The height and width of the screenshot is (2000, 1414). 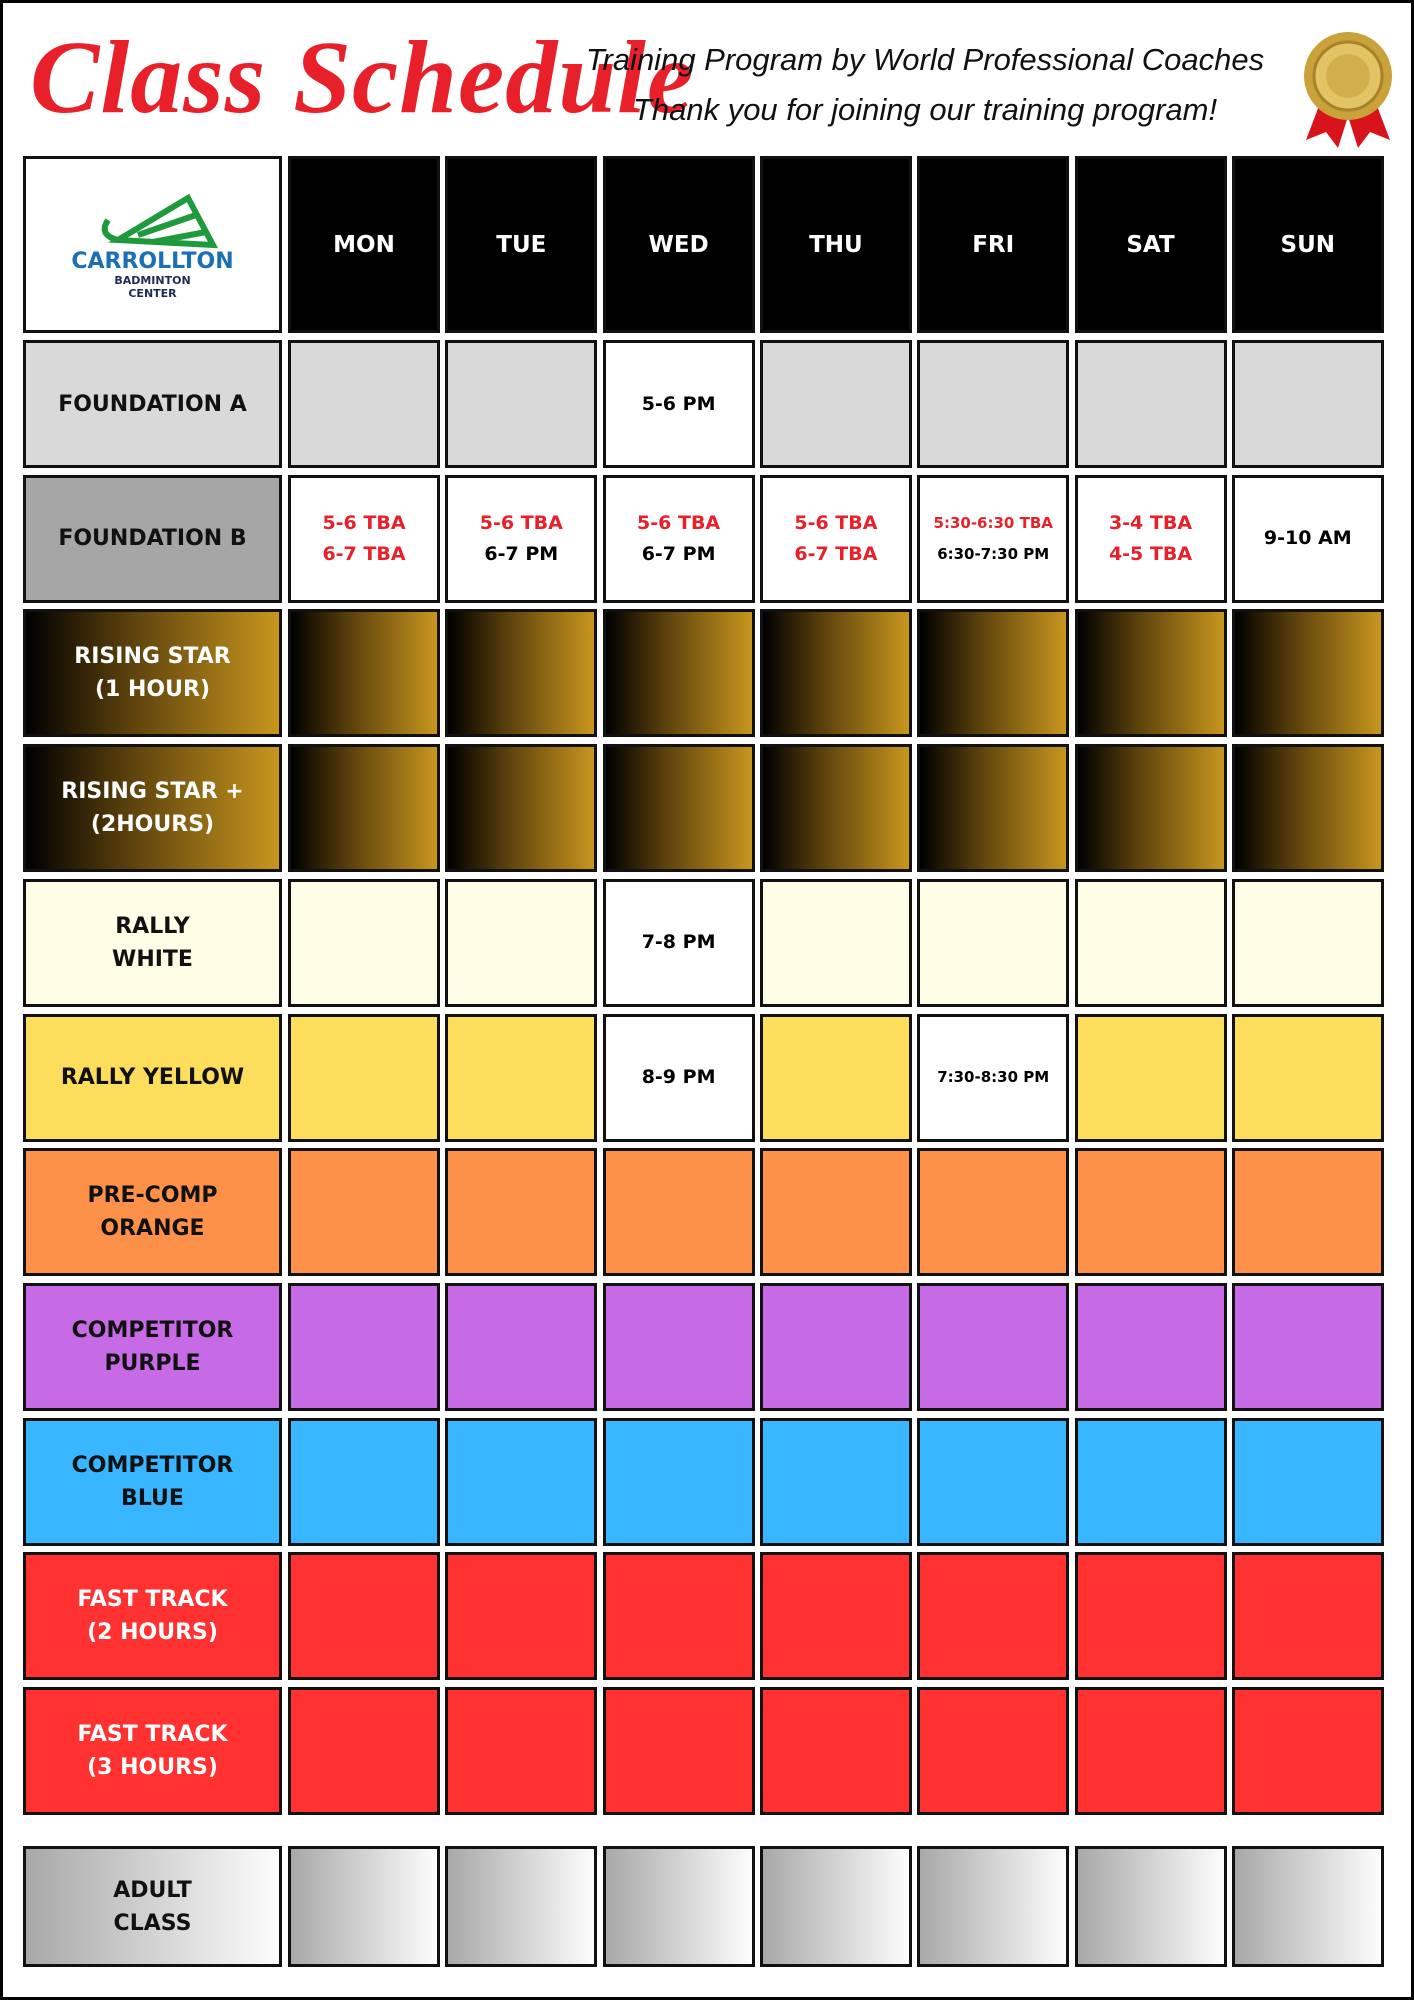 I want to click on schedule-cell: 7:30-8:30 PM, so click(x=993, y=1077).